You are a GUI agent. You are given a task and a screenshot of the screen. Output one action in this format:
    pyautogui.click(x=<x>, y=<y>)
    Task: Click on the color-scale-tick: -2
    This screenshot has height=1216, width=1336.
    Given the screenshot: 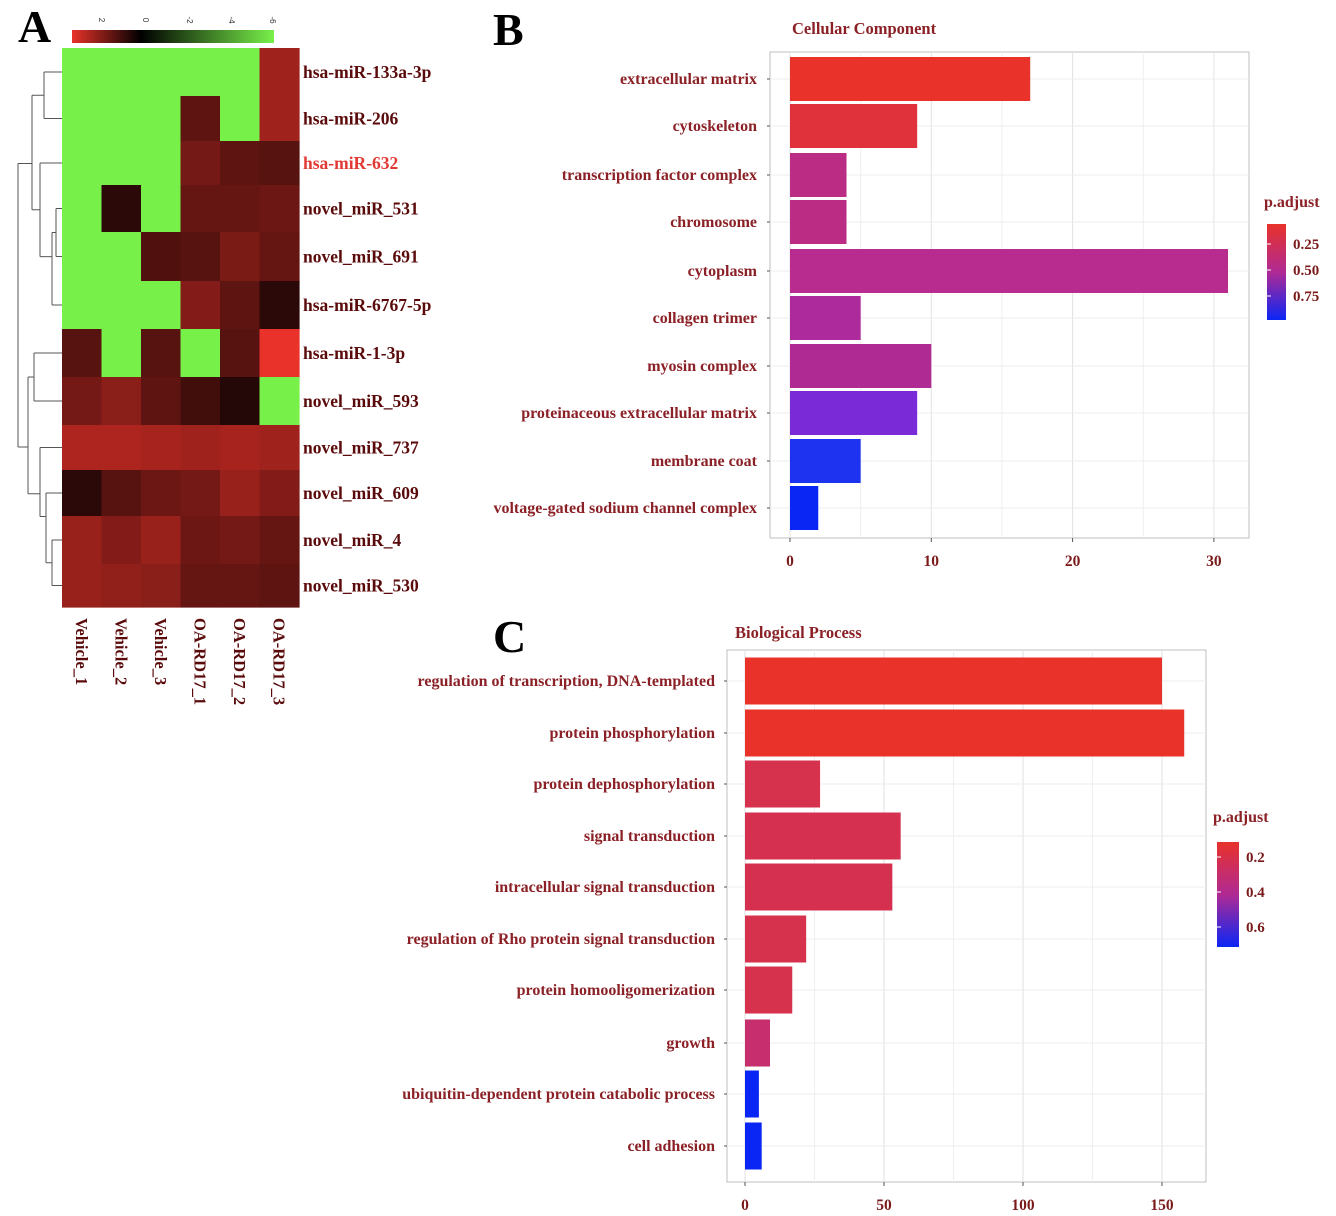 What is the action you would take?
    pyautogui.click(x=189, y=20)
    